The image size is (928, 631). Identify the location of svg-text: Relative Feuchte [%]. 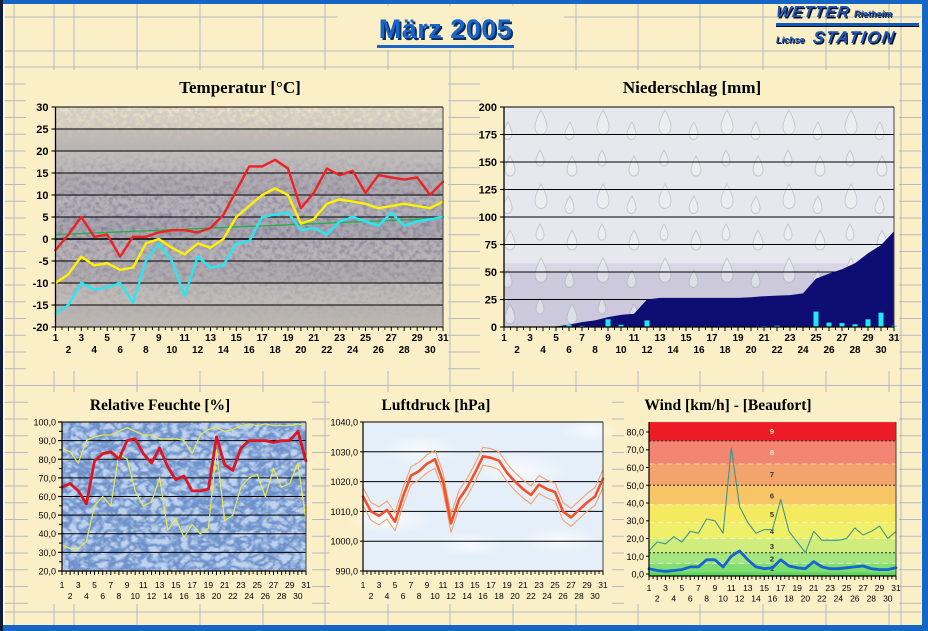
(160, 405).